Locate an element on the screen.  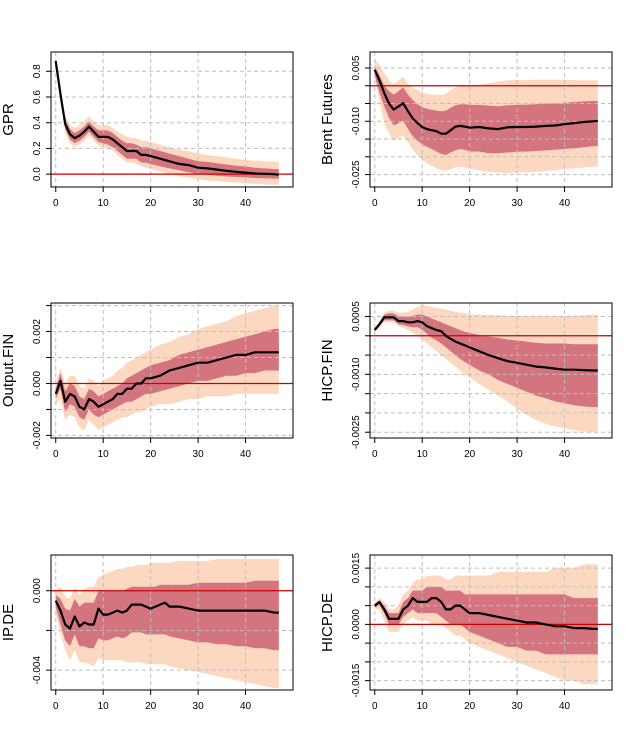
panel-gpr: 0 10 20 30 40 0.0 0.2 0.4 0.6 0.8 GPR is located at coordinates (147, 130).